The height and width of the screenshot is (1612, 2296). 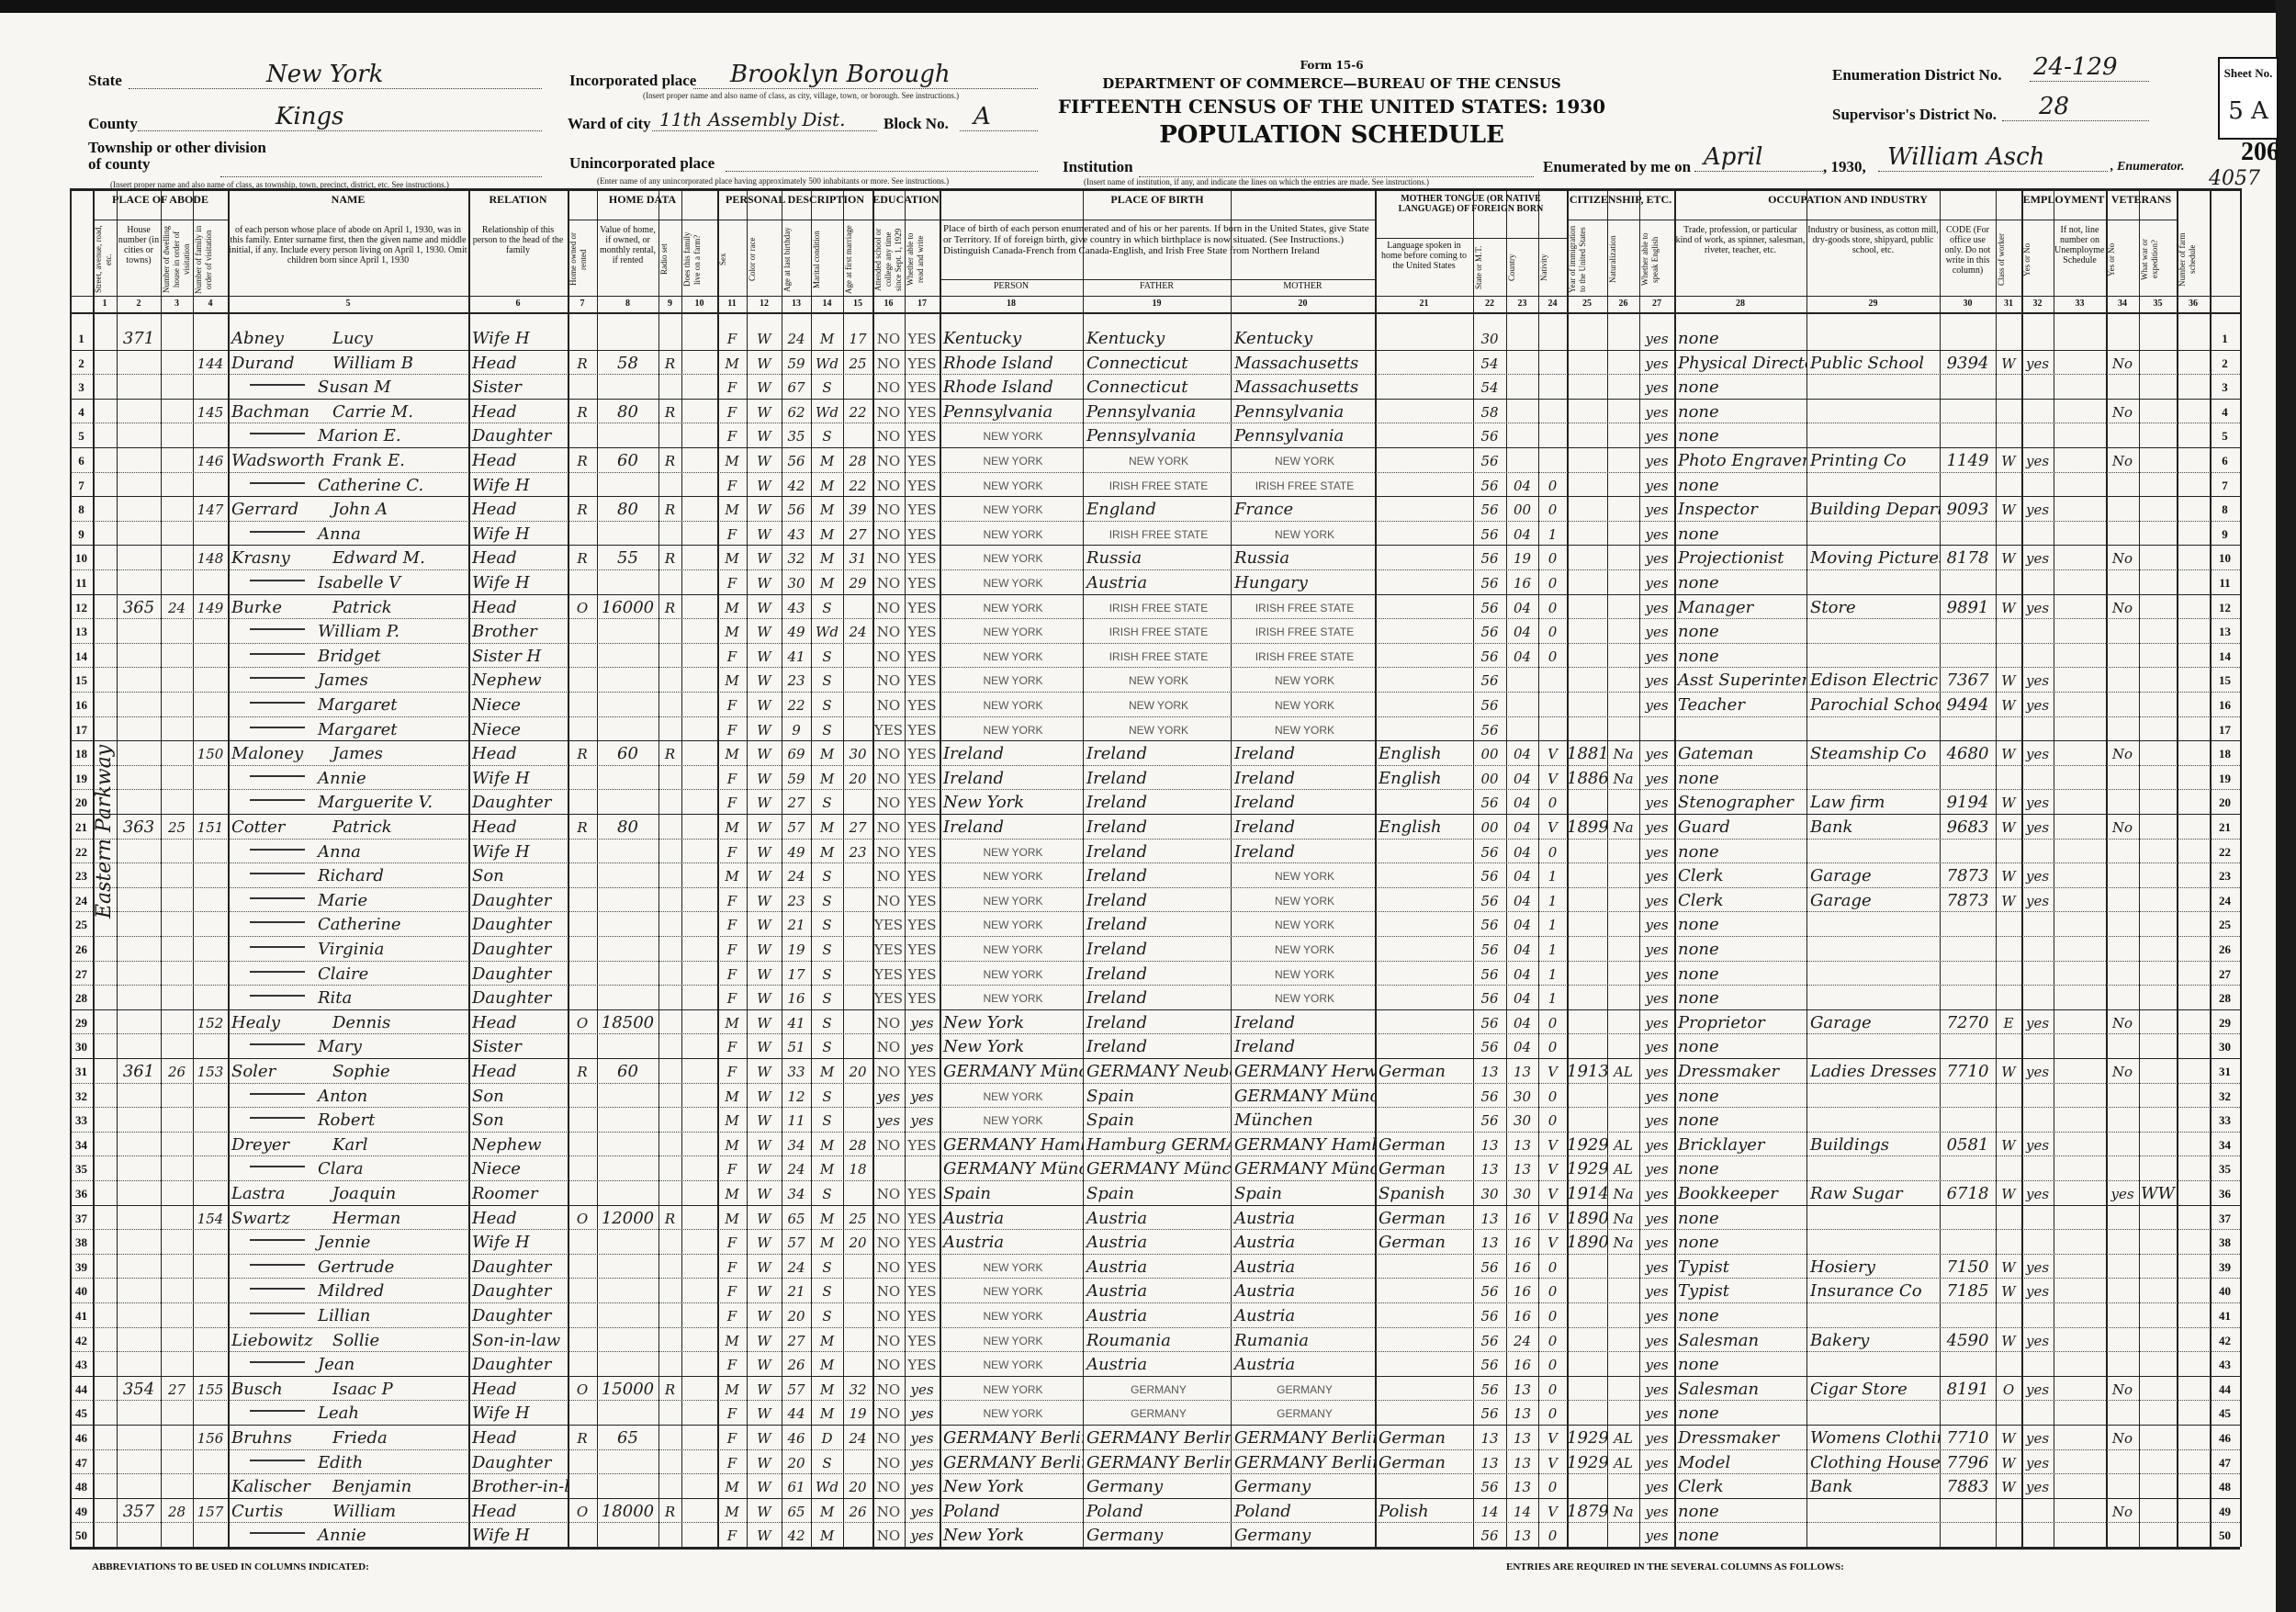 I want to click on line-number: 13, so click(x=81, y=632).